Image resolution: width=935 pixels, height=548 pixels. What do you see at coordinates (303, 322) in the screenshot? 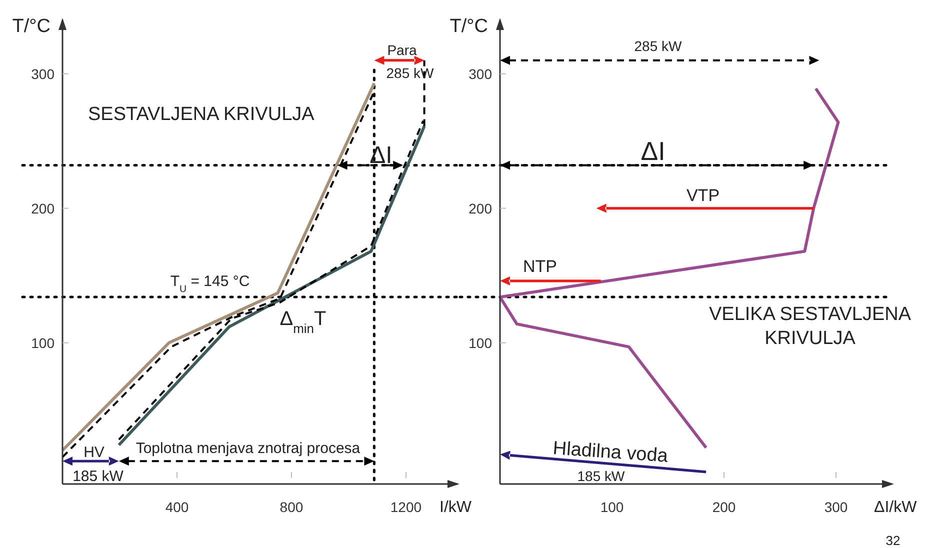
I see `annotation: Δ$_{min}$T` at bounding box center [303, 322].